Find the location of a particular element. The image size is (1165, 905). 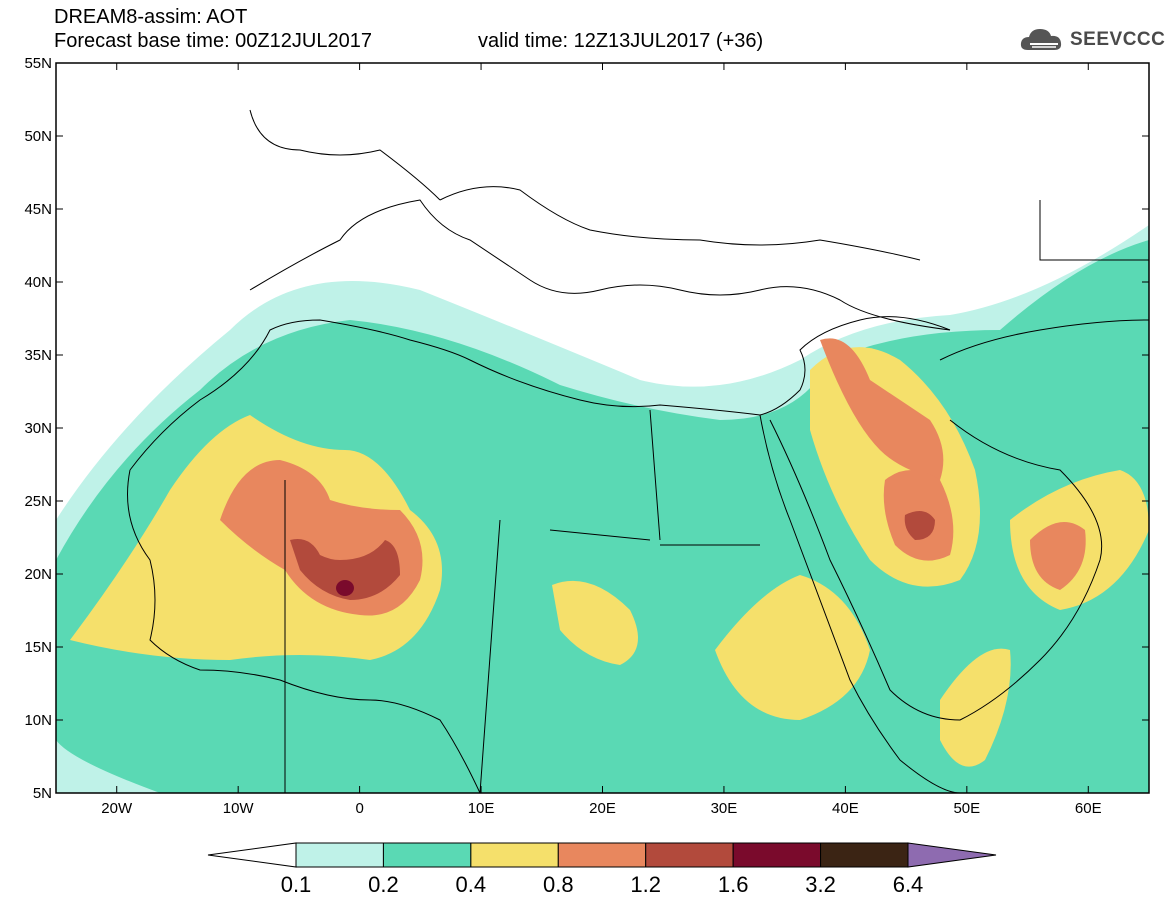

lon-tick-label: 60E is located at coordinates (1088, 808).